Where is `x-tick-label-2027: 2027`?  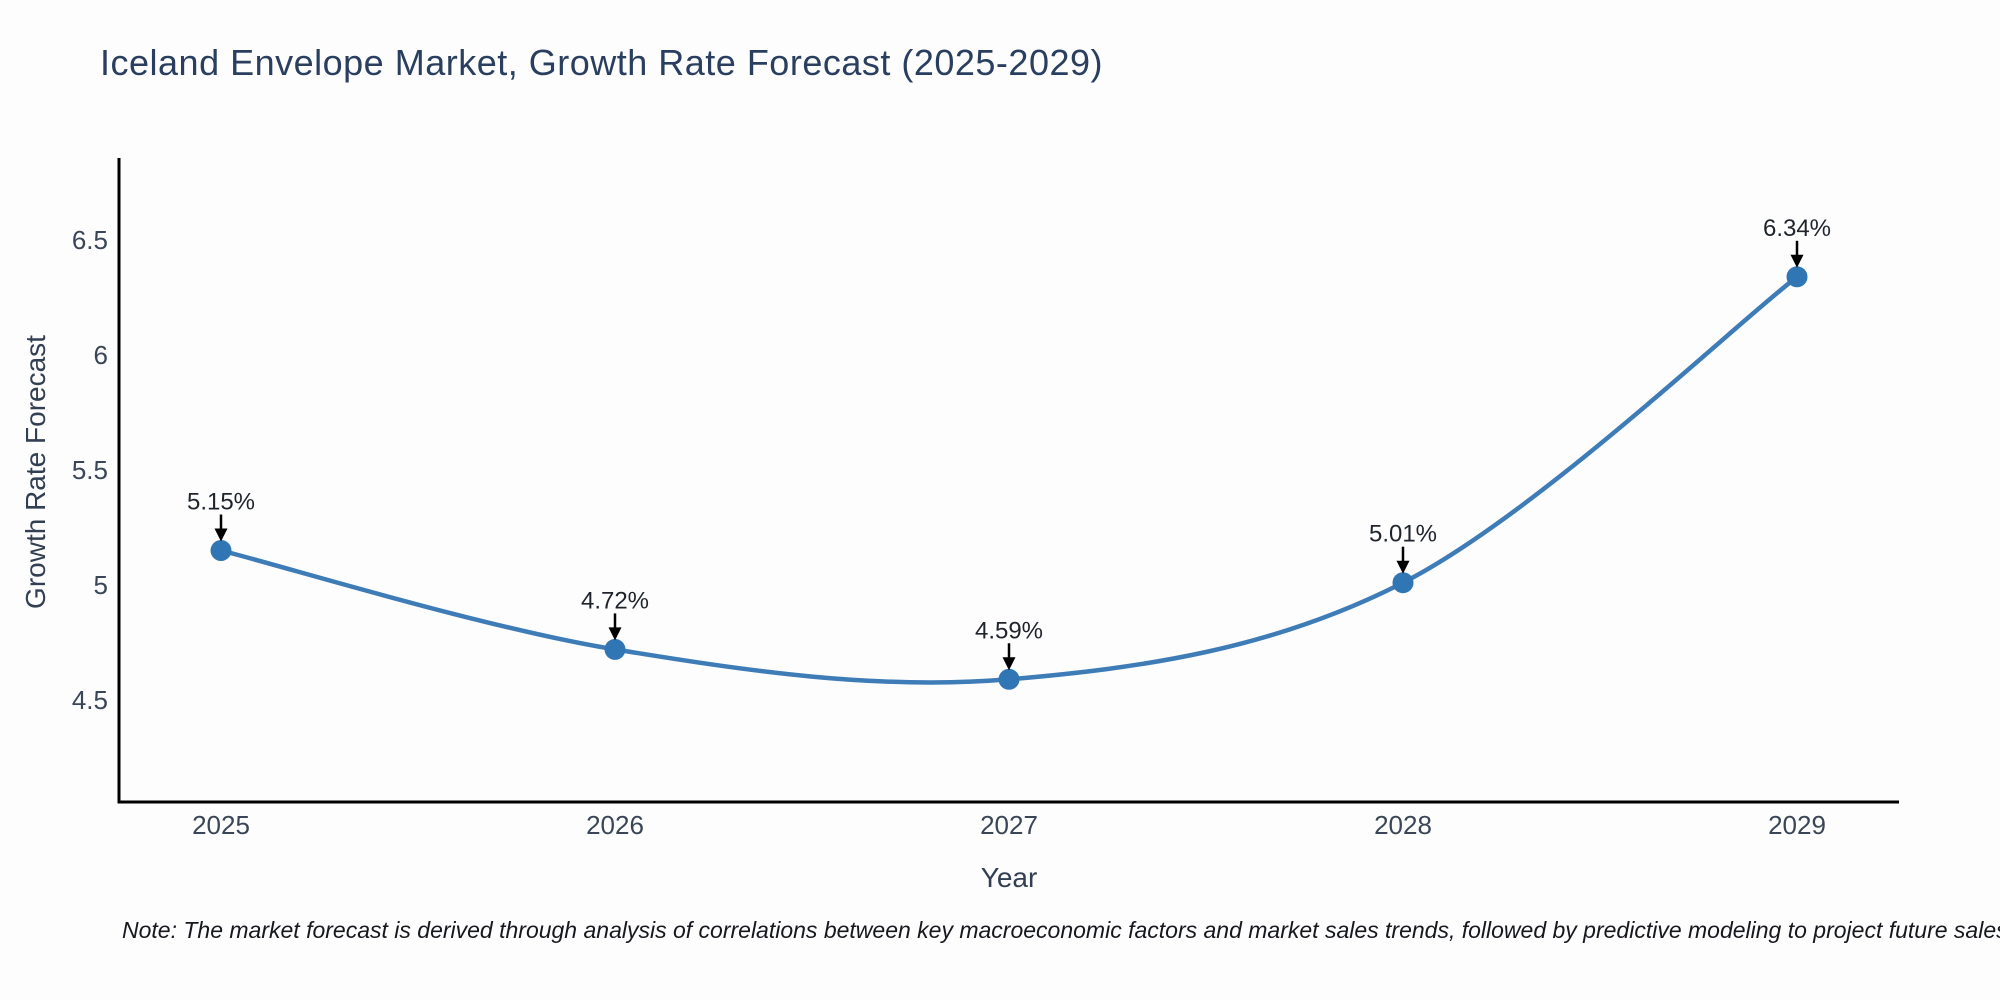 x-tick-label-2027: 2027 is located at coordinates (1009, 825).